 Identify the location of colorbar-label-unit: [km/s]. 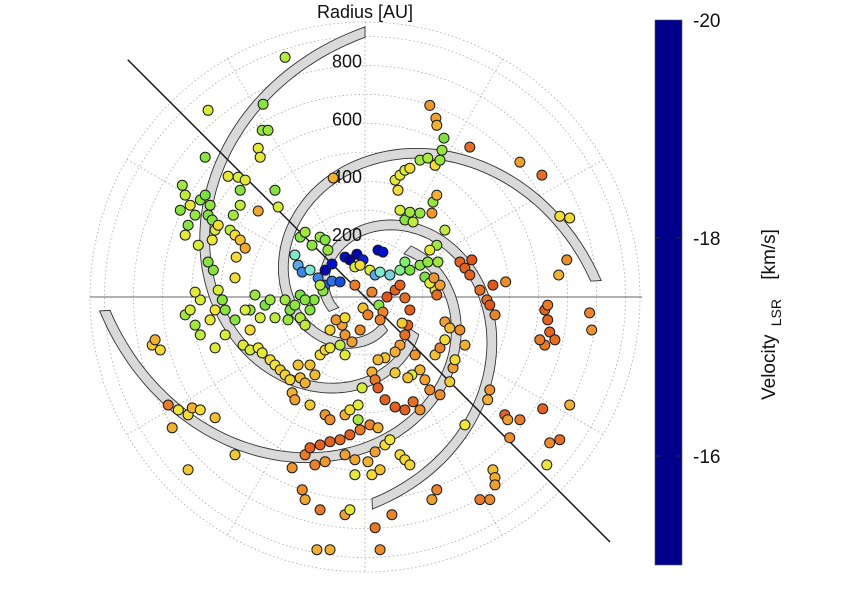
(769, 254).